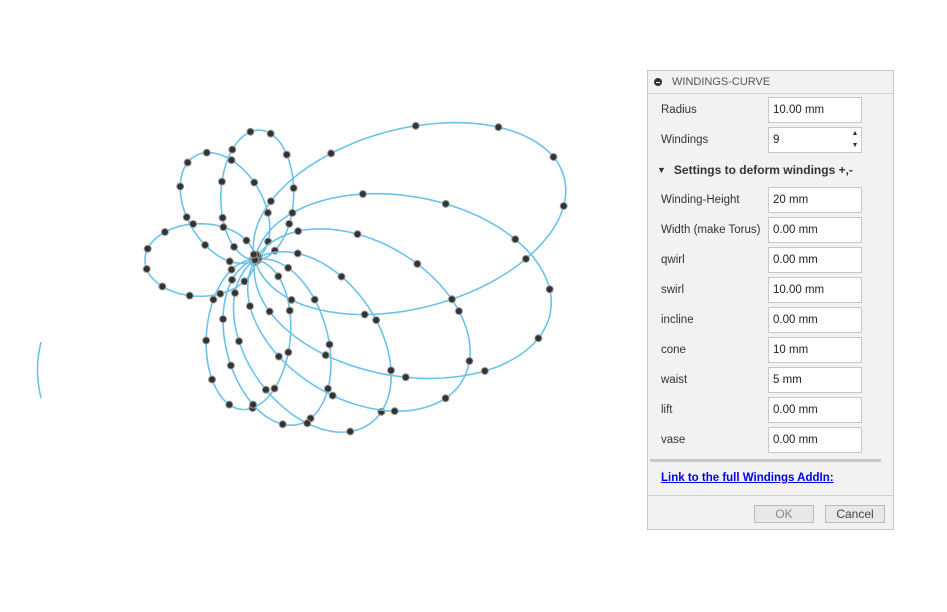  I want to click on ok-button: OK, so click(784, 514).